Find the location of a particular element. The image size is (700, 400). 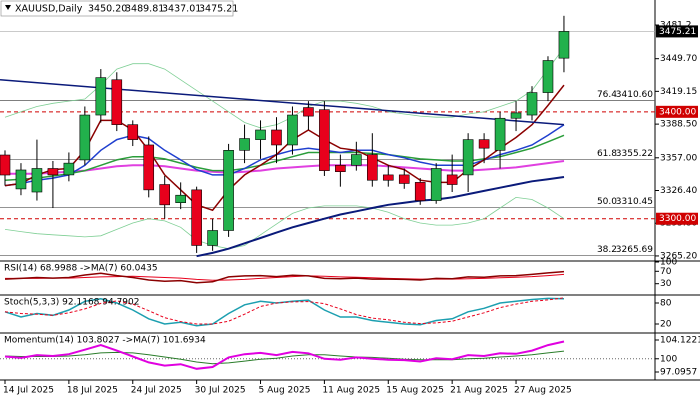

x-tick-label: 21 Aug 2025 is located at coordinates (479, 391).